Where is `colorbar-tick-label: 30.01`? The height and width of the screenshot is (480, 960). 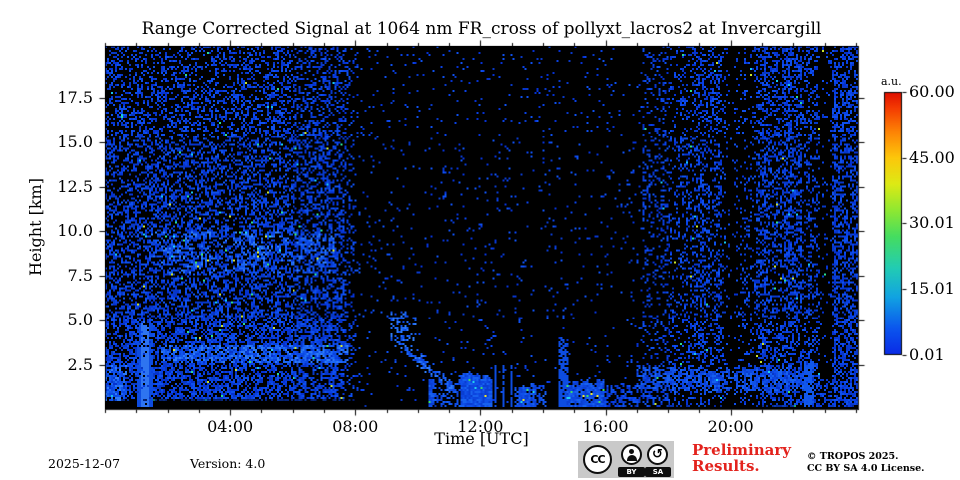
colorbar-tick-label: 30.01 is located at coordinates (932, 223).